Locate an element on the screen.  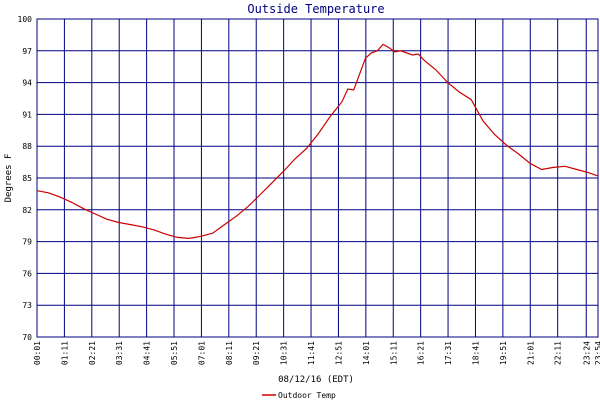
y-tick-label: 70 is located at coordinates (27, 337).